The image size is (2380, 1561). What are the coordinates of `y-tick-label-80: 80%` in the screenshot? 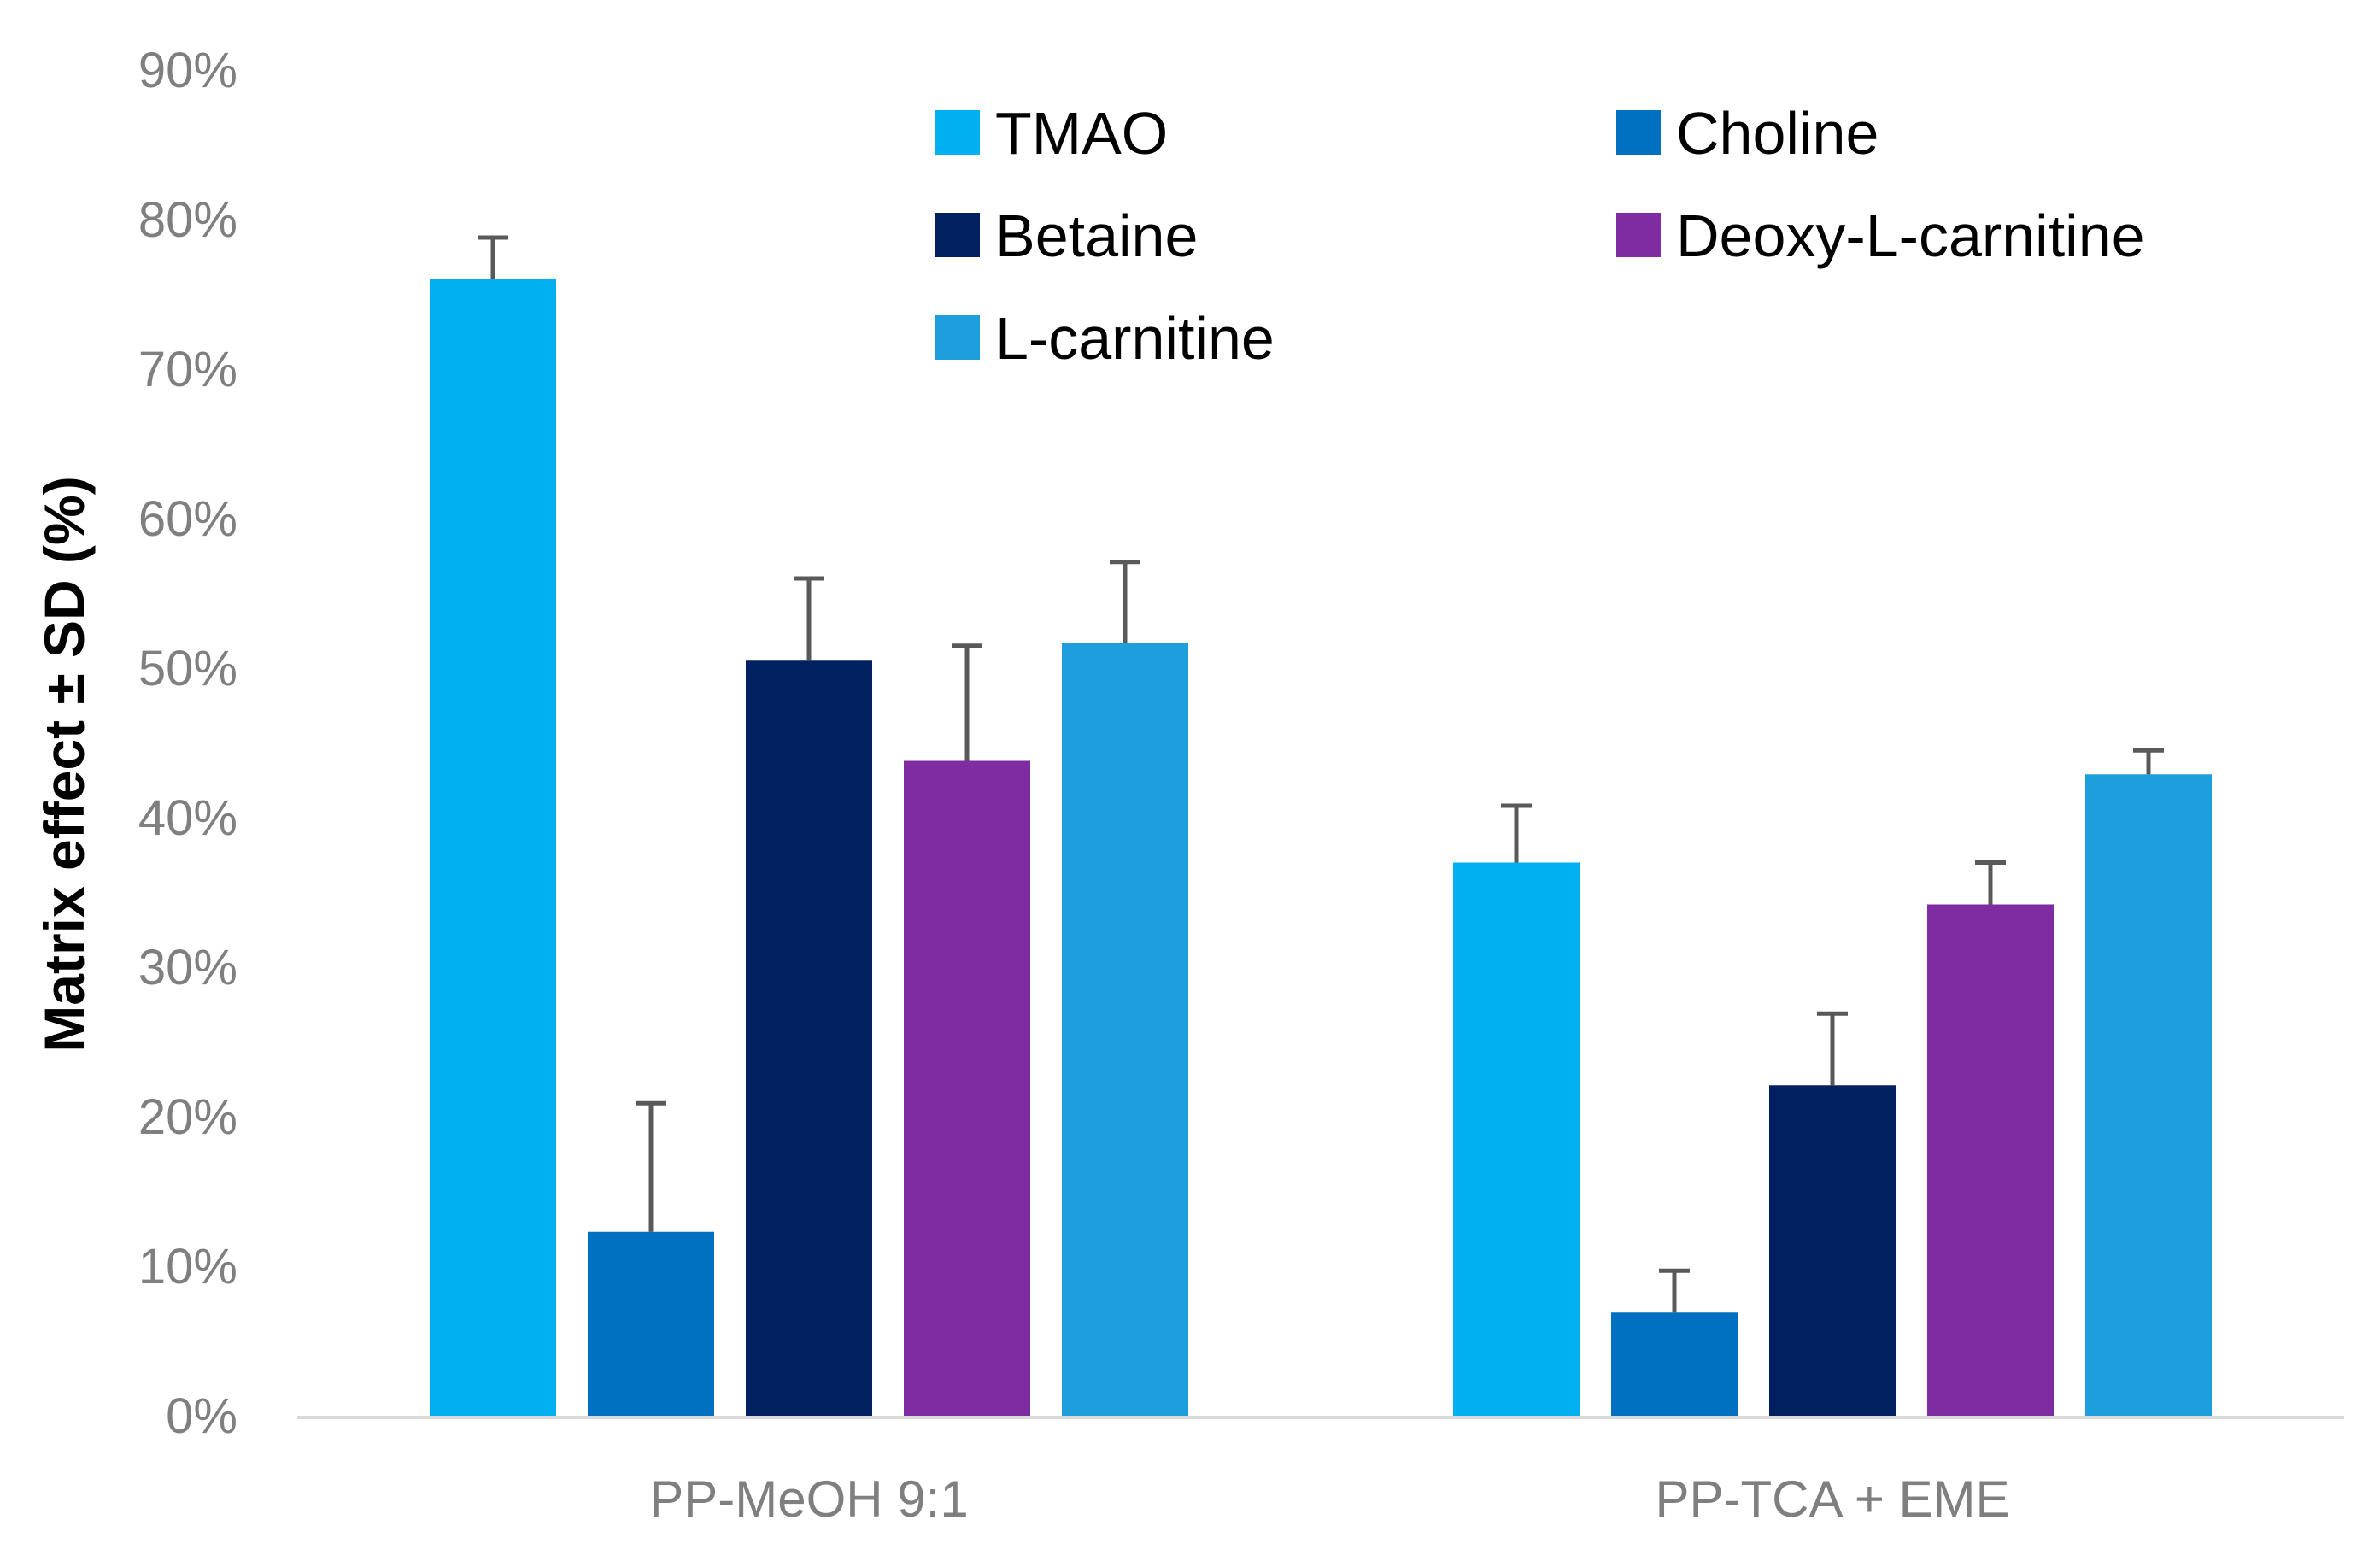 It's located at (188, 220).